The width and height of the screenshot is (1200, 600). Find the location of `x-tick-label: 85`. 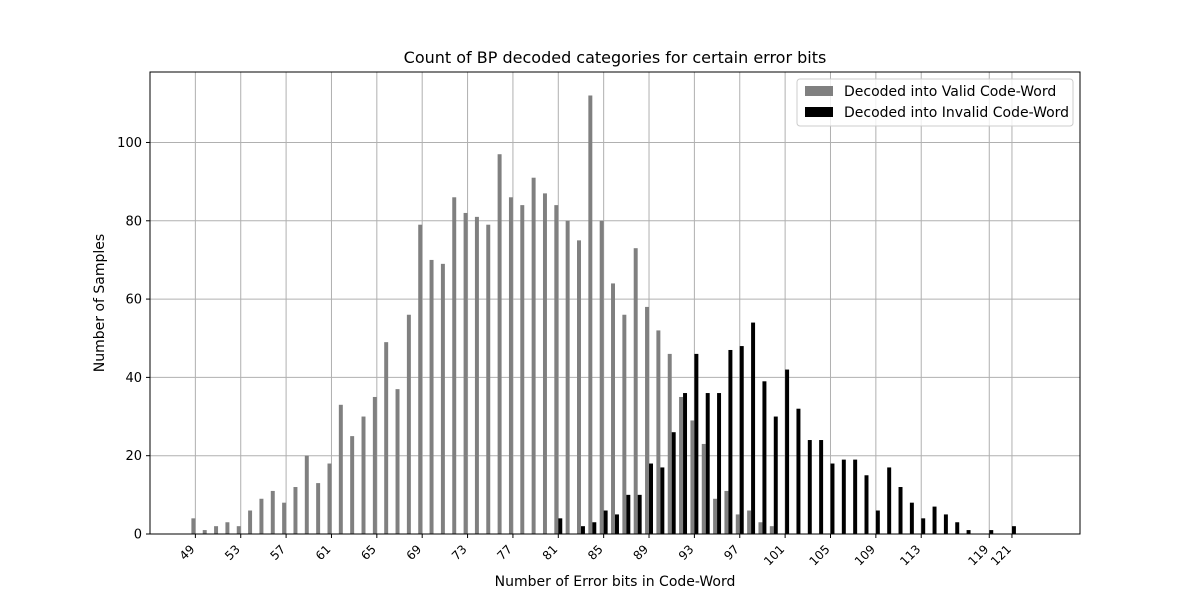

x-tick-label: 85 is located at coordinates (595, 552).